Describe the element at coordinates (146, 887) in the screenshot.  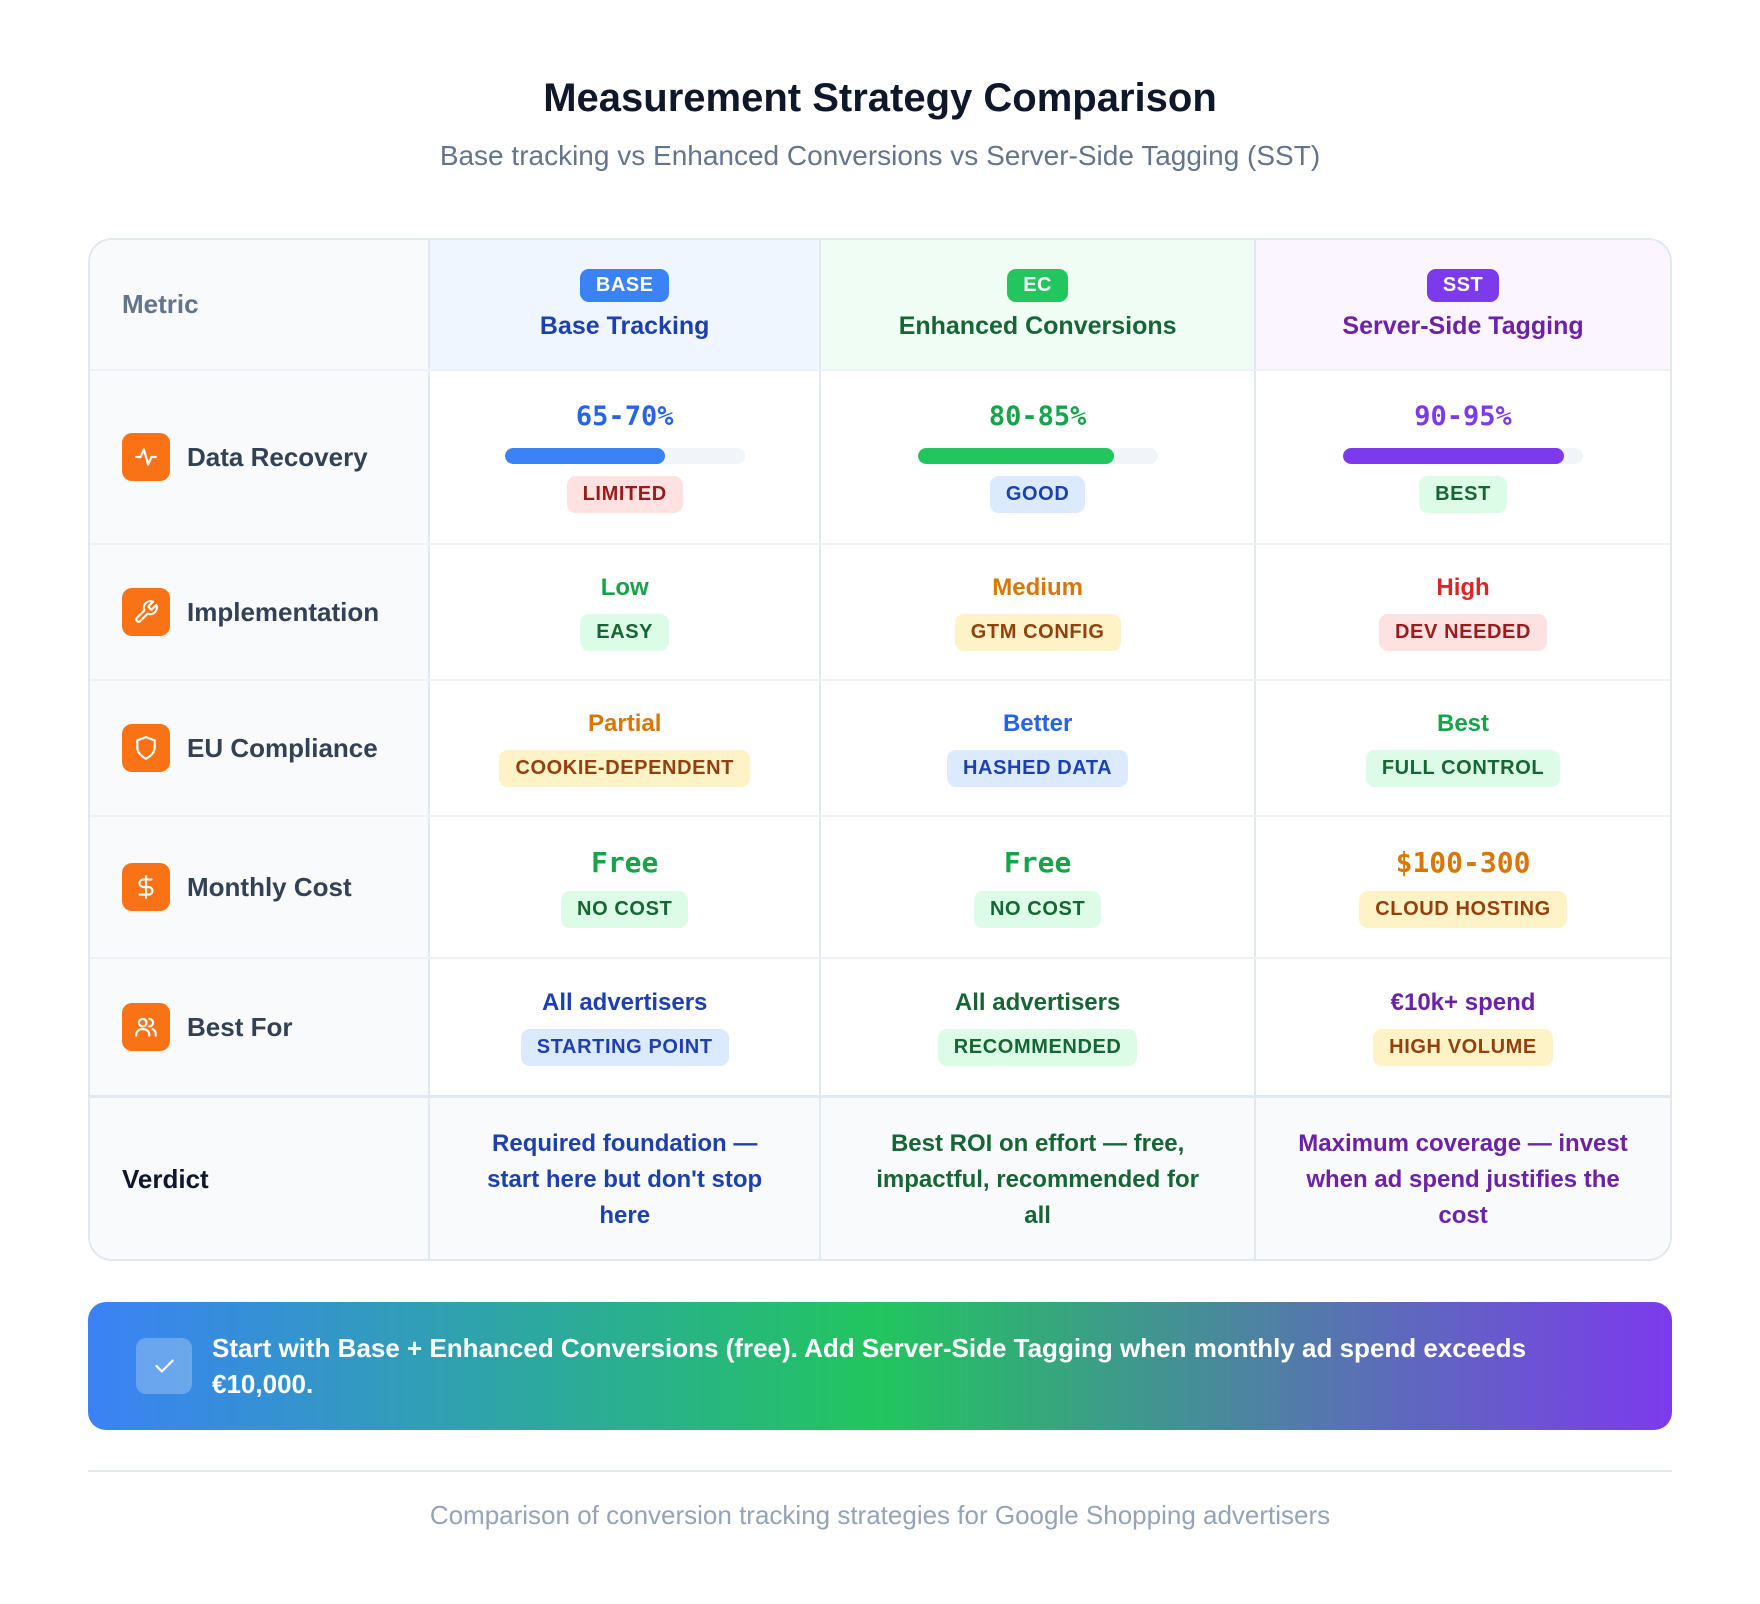
I see `dollar-icon` at that location.